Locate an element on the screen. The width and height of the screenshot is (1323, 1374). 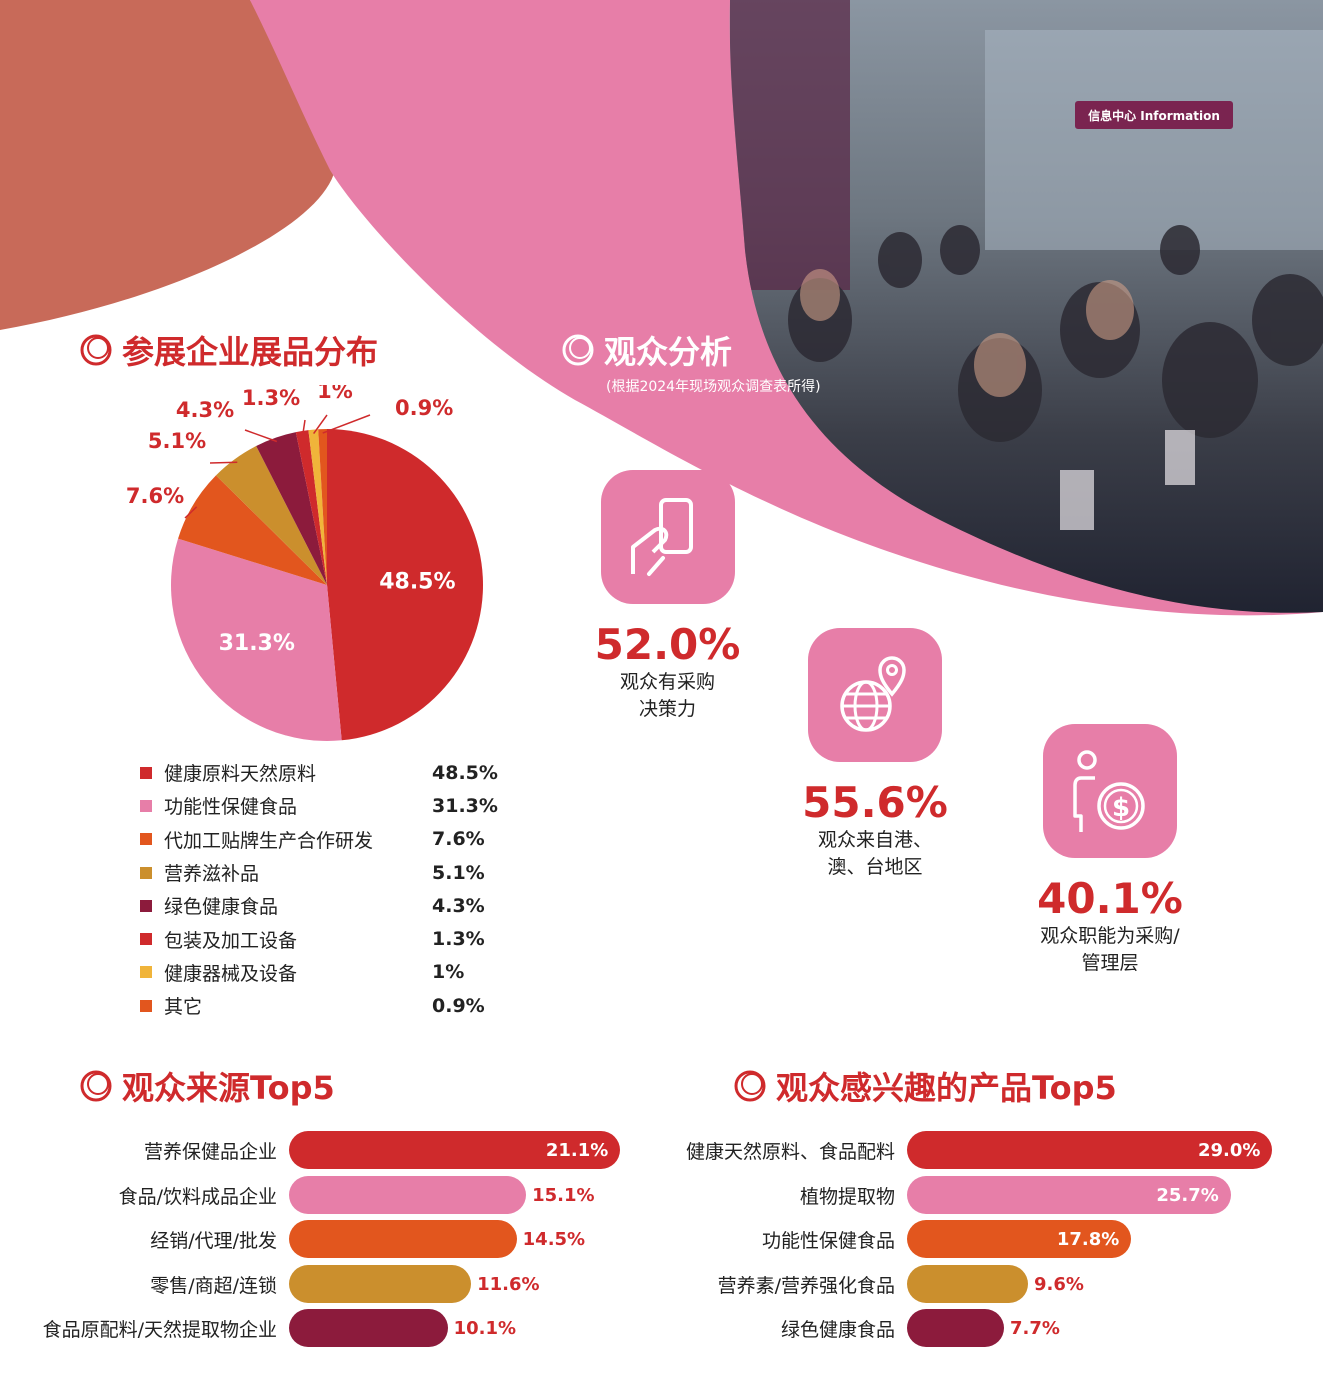
stat-icon-box: $ is located at coordinates (1110, 791).